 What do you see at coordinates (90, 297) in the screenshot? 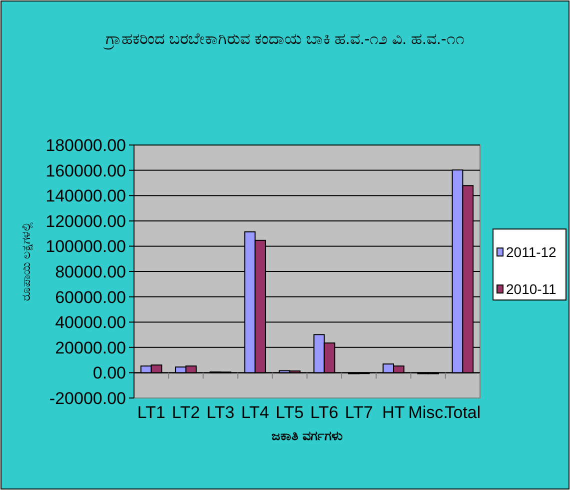
I see `y-tick-label: 60000.00` at bounding box center [90, 297].